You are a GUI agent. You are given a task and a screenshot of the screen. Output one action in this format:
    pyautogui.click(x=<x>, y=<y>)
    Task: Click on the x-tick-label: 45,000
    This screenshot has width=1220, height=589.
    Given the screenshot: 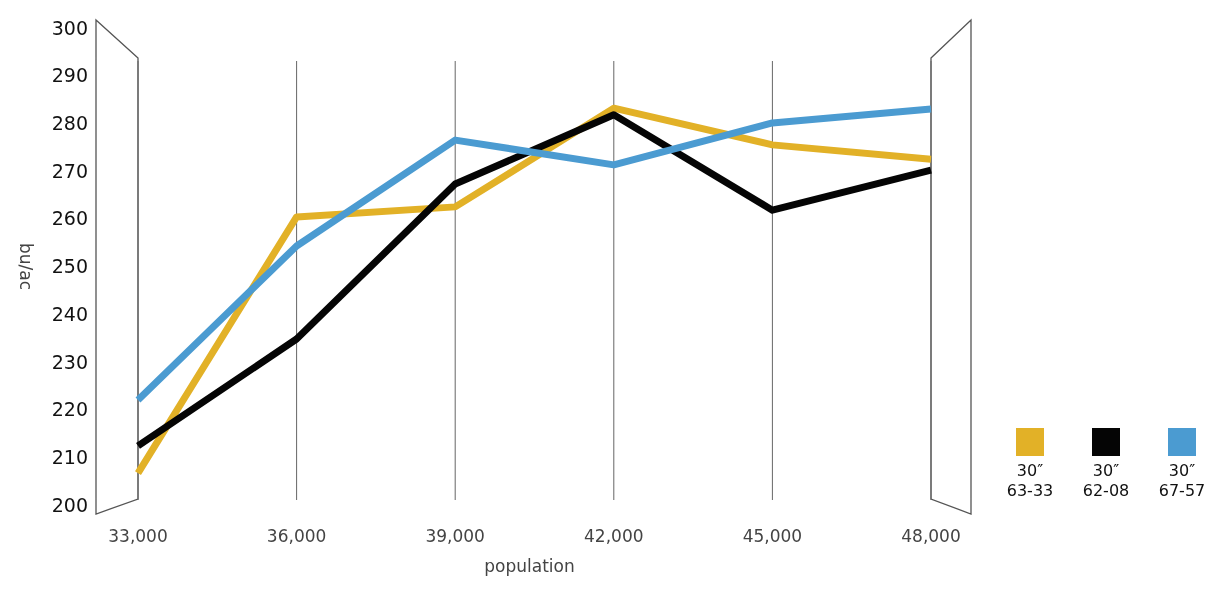 What is the action you would take?
    pyautogui.click(x=772, y=536)
    